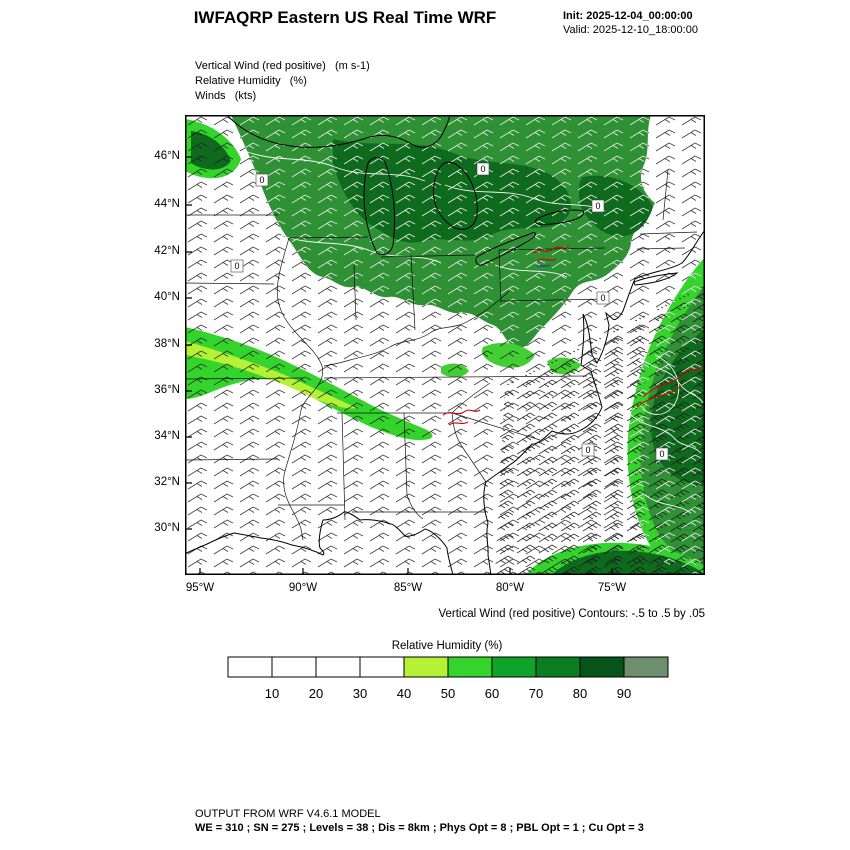  Describe the element at coordinates (167, 344) in the screenshot. I see `lat-tick-38n: 38°N` at that location.